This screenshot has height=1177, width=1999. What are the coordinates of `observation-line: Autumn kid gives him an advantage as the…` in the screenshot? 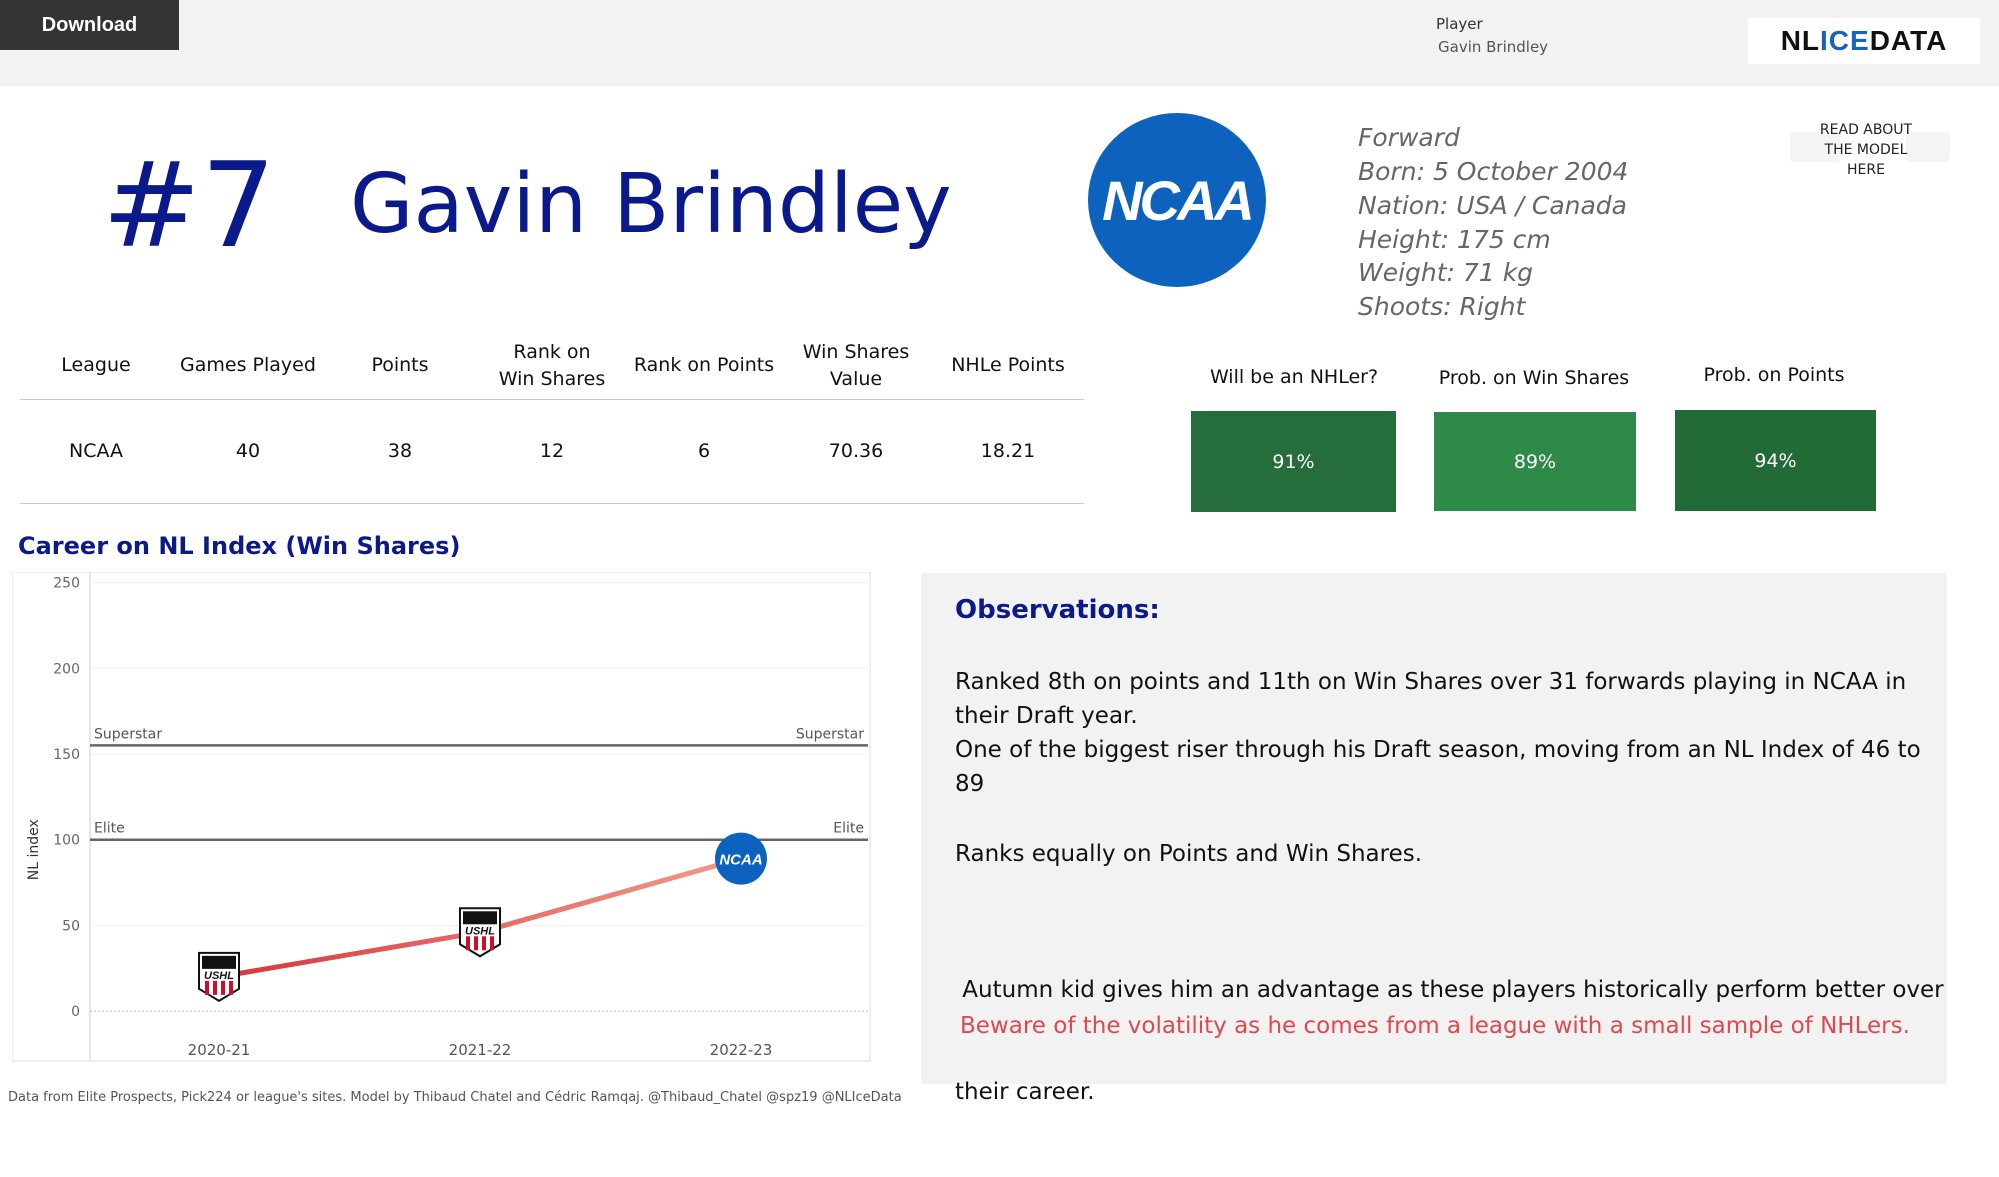 It's located at (1449, 990).